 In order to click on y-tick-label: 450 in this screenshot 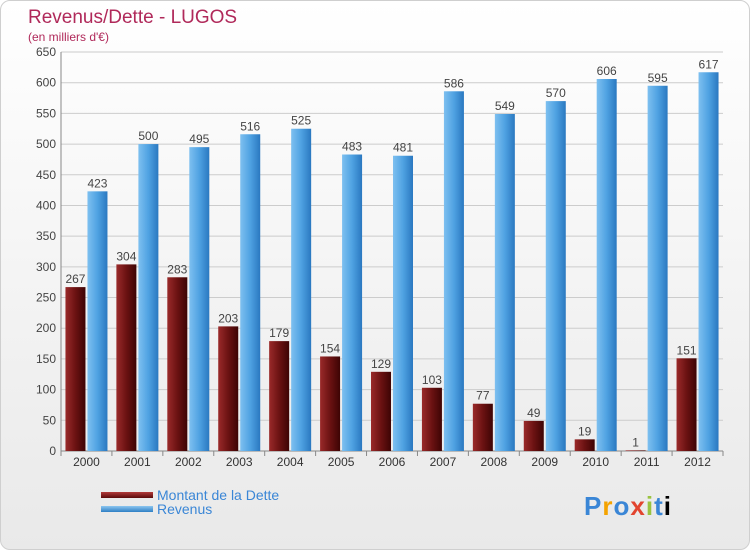, I will do `click(46, 175)`.